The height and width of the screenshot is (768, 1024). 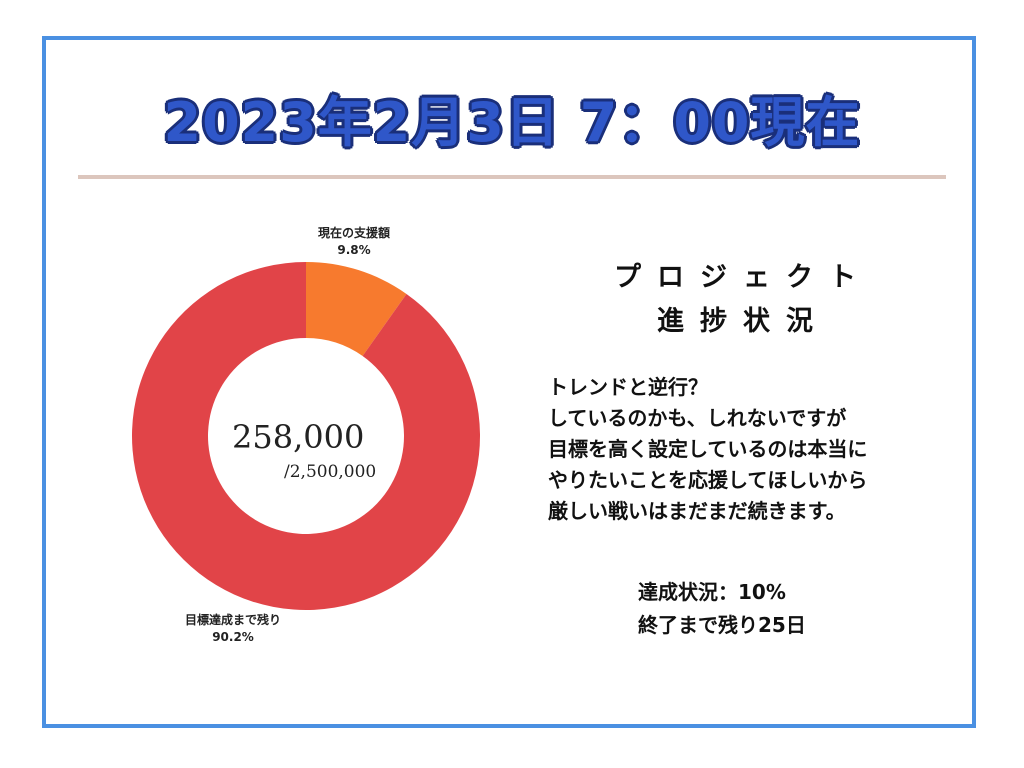 What do you see at coordinates (743, 277) in the screenshot?
I see `project-title-line-1: プロジェクト` at bounding box center [743, 277].